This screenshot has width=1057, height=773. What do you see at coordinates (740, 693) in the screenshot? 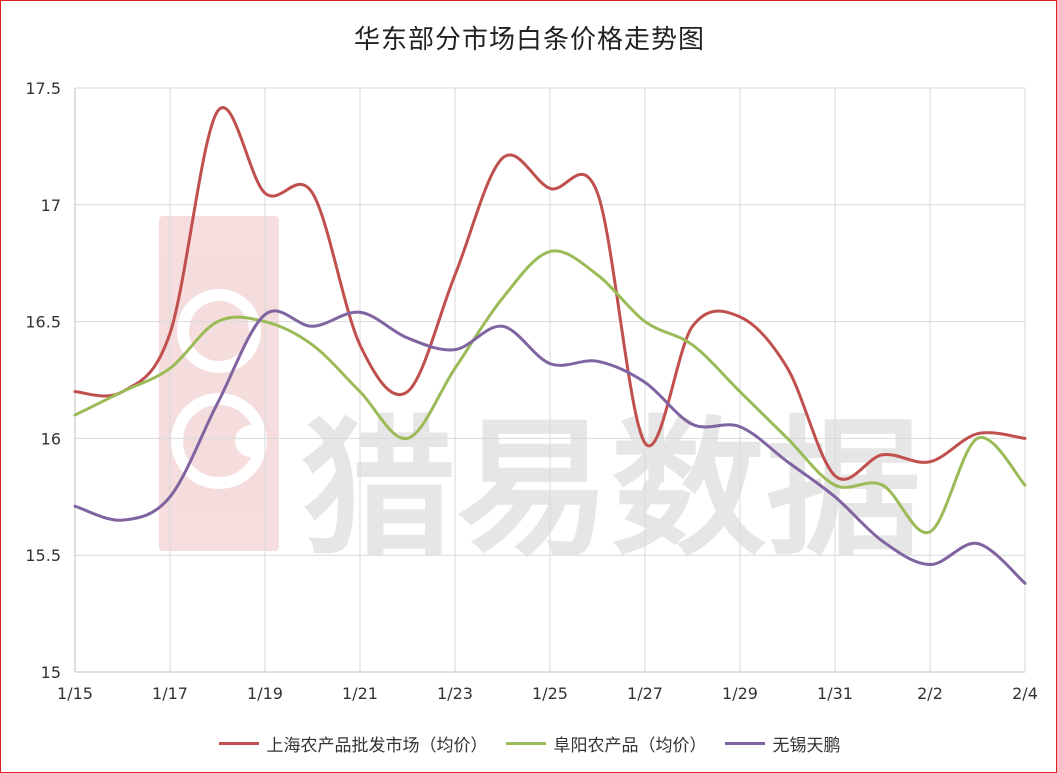
I see `x-tick-label: 1/29` at bounding box center [740, 693].